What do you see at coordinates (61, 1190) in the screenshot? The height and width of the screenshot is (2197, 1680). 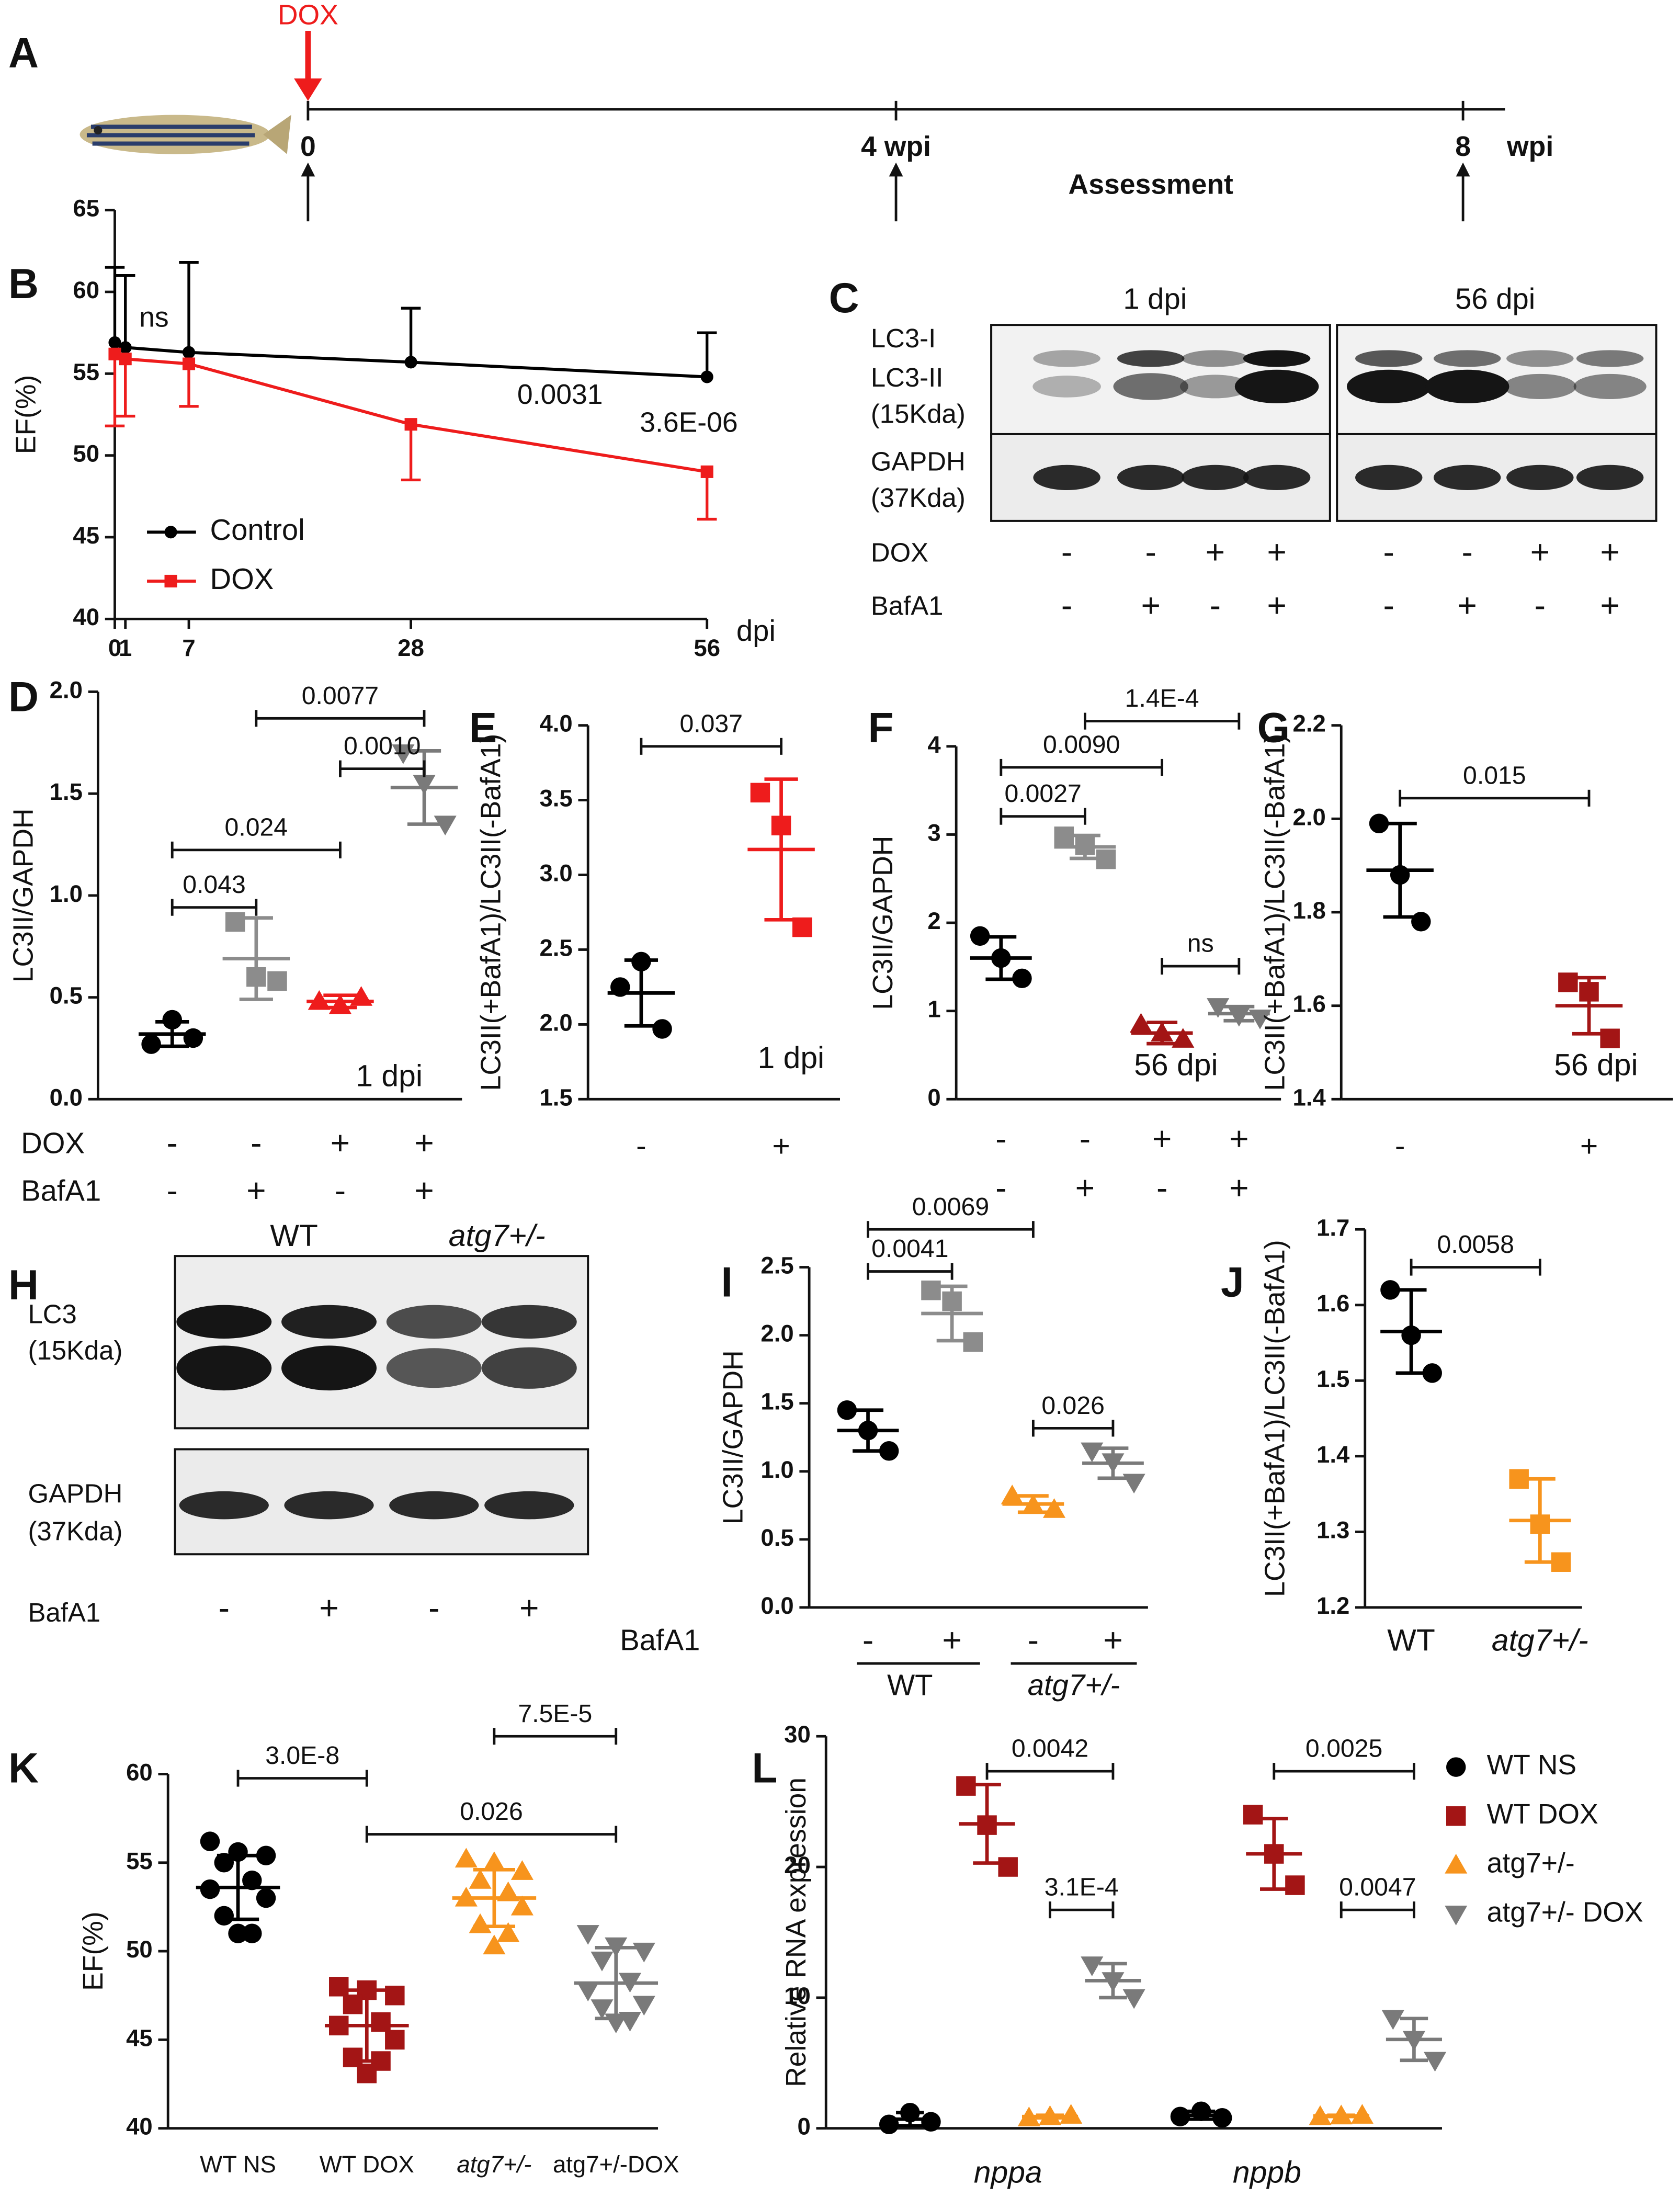 I see `row-label: BafA1` at bounding box center [61, 1190].